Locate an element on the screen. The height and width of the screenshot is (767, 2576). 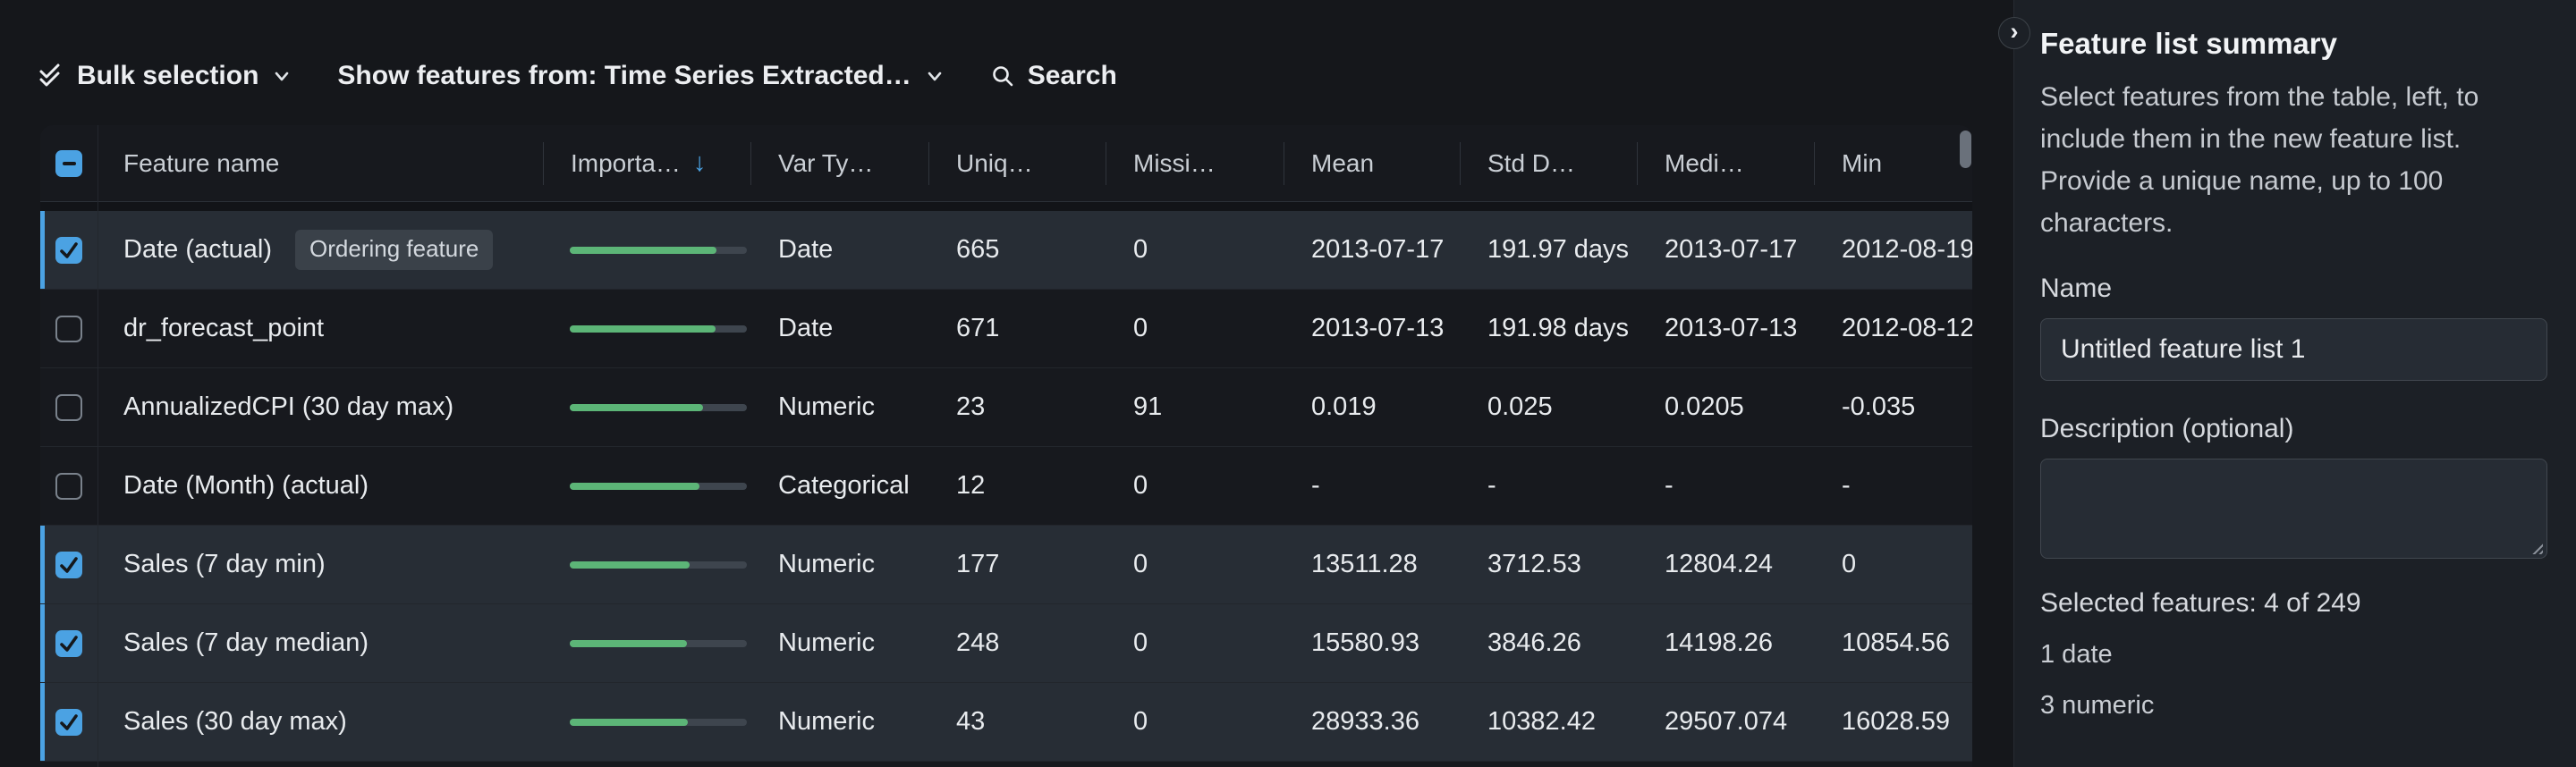
column-header-feature-name: Feature name is located at coordinates (201, 162).